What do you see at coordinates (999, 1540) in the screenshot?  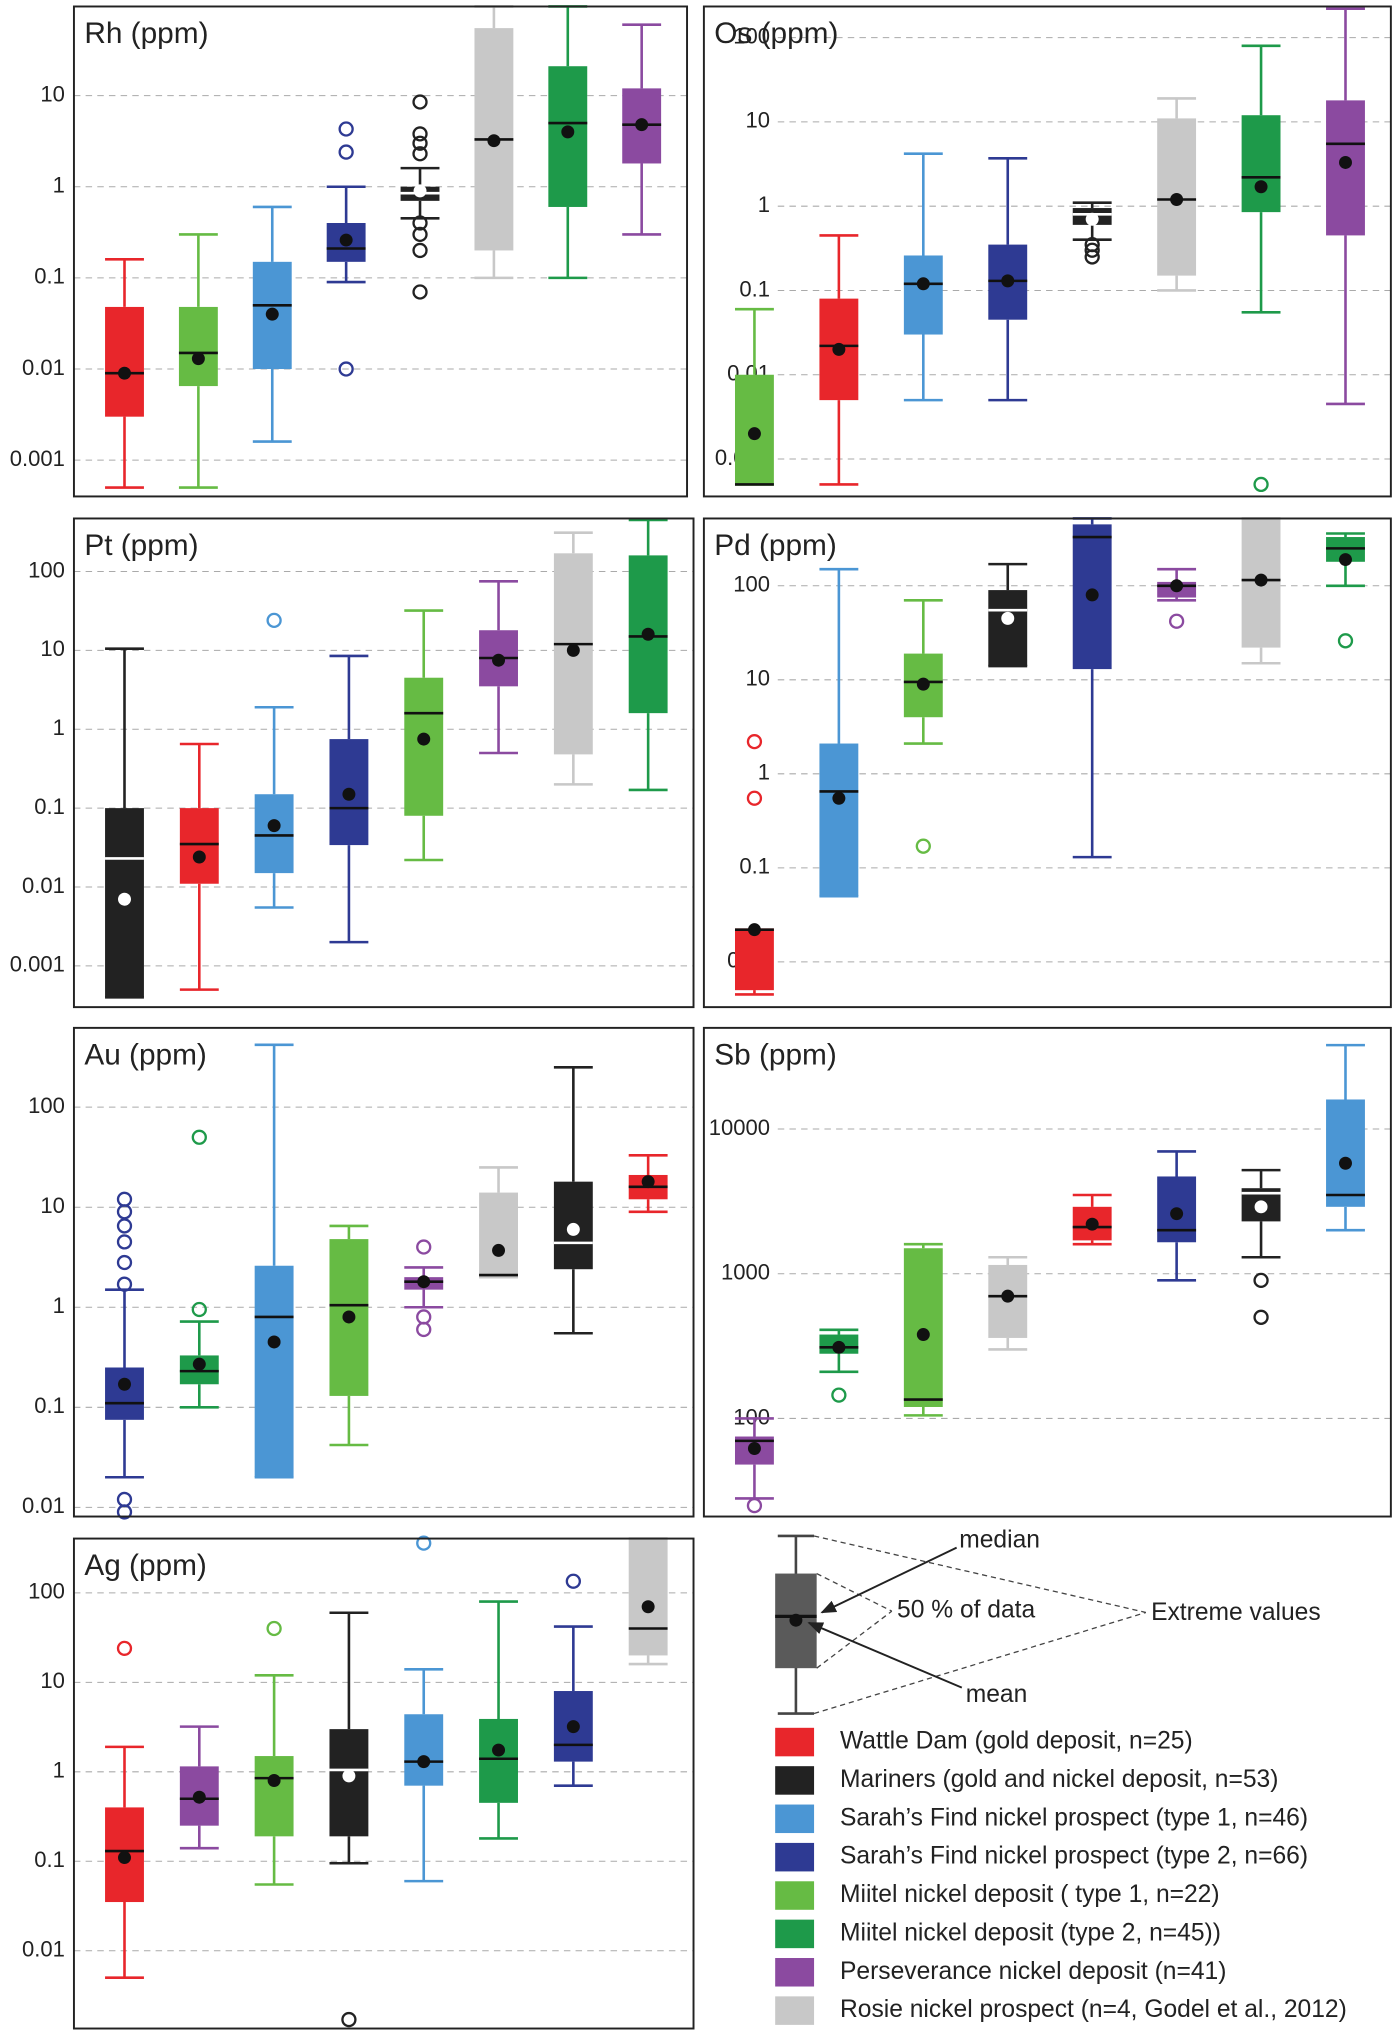 I see `key-median-label: median` at bounding box center [999, 1540].